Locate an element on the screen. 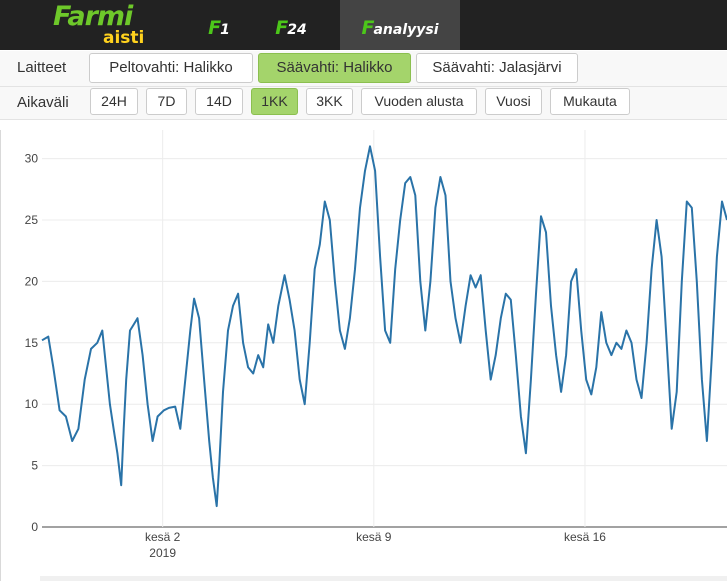  range-button-mukauta: Mukauta is located at coordinates (590, 101).